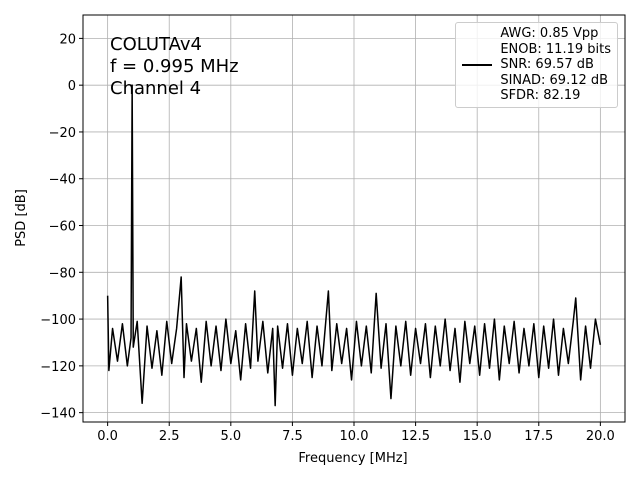 The width and height of the screenshot is (640, 480). Describe the element at coordinates (477, 436) in the screenshot. I see `x-tick-label: 15.0` at that location.